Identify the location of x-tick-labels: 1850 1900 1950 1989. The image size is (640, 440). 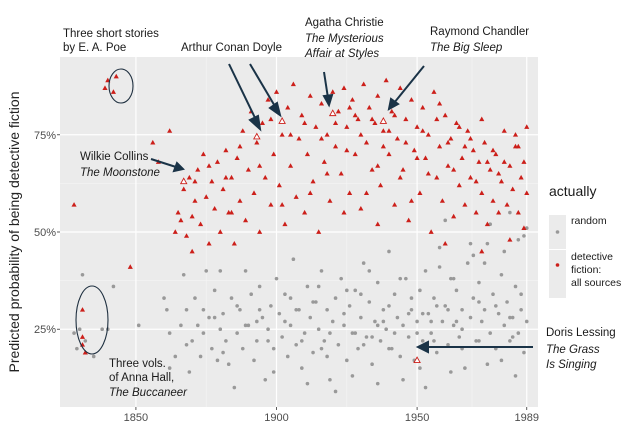
(331, 415).